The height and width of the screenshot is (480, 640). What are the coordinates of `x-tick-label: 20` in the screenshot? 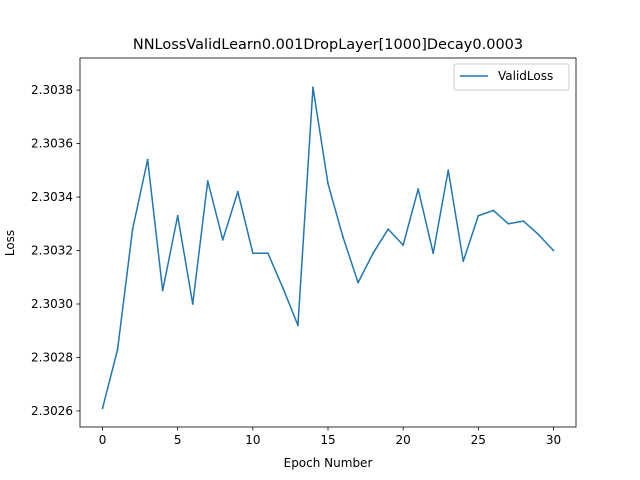 It's located at (403, 440).